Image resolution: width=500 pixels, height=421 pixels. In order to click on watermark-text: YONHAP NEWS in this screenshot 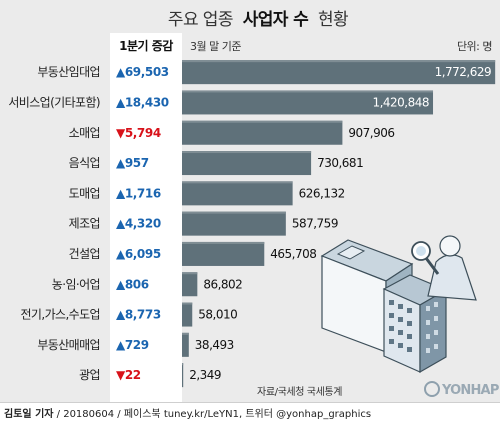, I will do `click(470, 390)`.